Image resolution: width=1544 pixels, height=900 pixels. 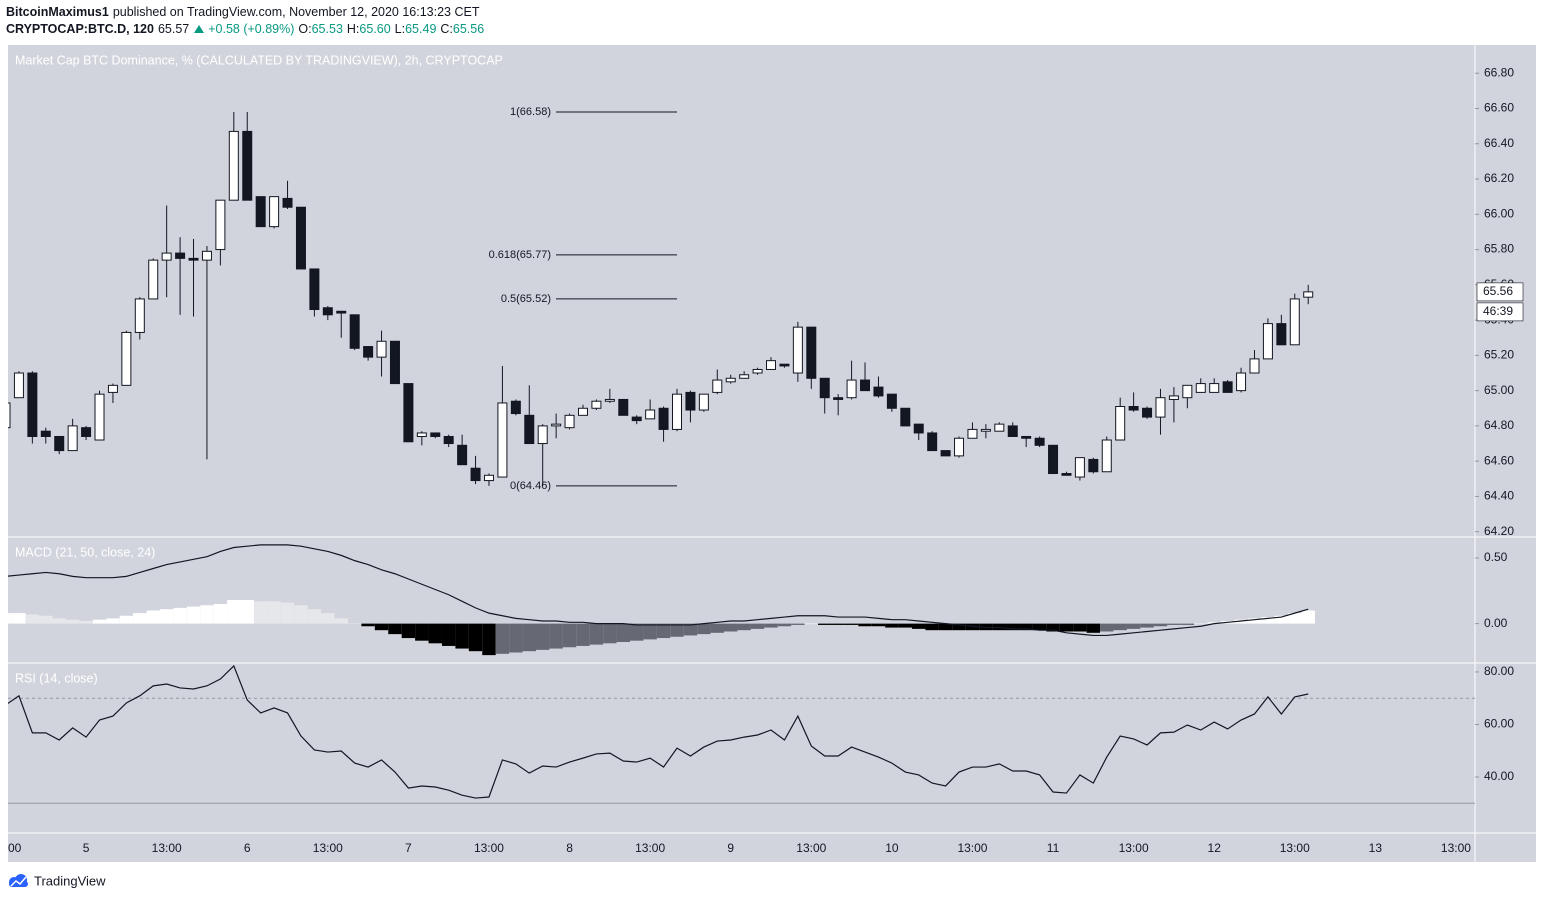 I want to click on fib-label: 0(64.46), so click(x=530, y=486).